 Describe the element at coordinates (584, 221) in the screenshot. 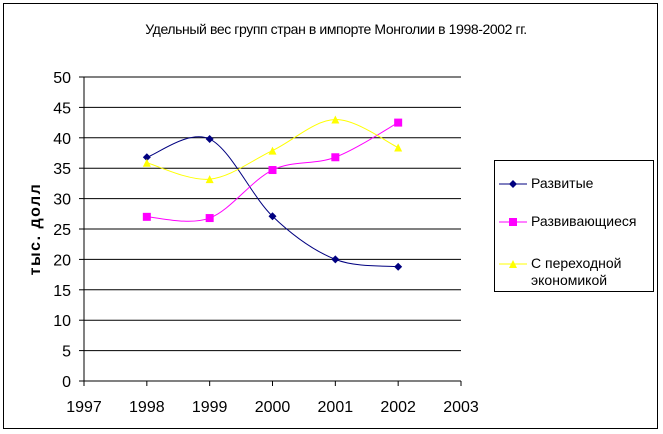

I see `legend-label: Развивающиеся` at that location.